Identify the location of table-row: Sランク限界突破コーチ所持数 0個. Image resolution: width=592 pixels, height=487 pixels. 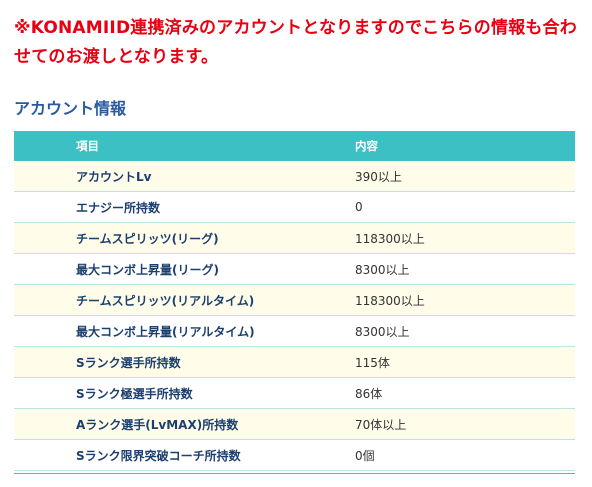
(294, 455).